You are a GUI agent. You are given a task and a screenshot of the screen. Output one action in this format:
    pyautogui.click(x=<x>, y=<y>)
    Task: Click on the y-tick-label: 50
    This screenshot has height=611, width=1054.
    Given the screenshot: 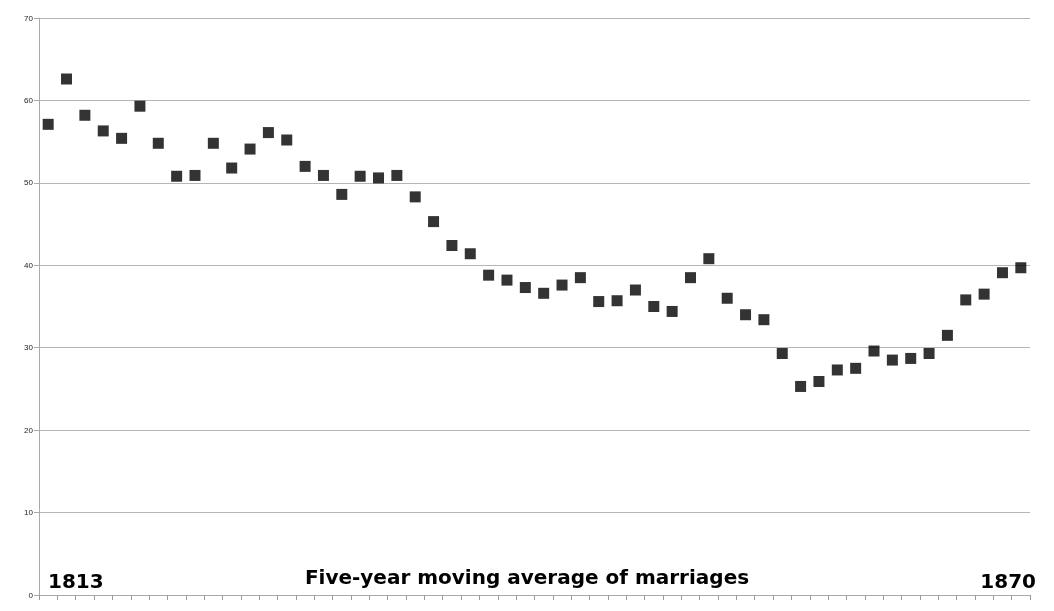 What is the action you would take?
    pyautogui.click(x=29, y=183)
    